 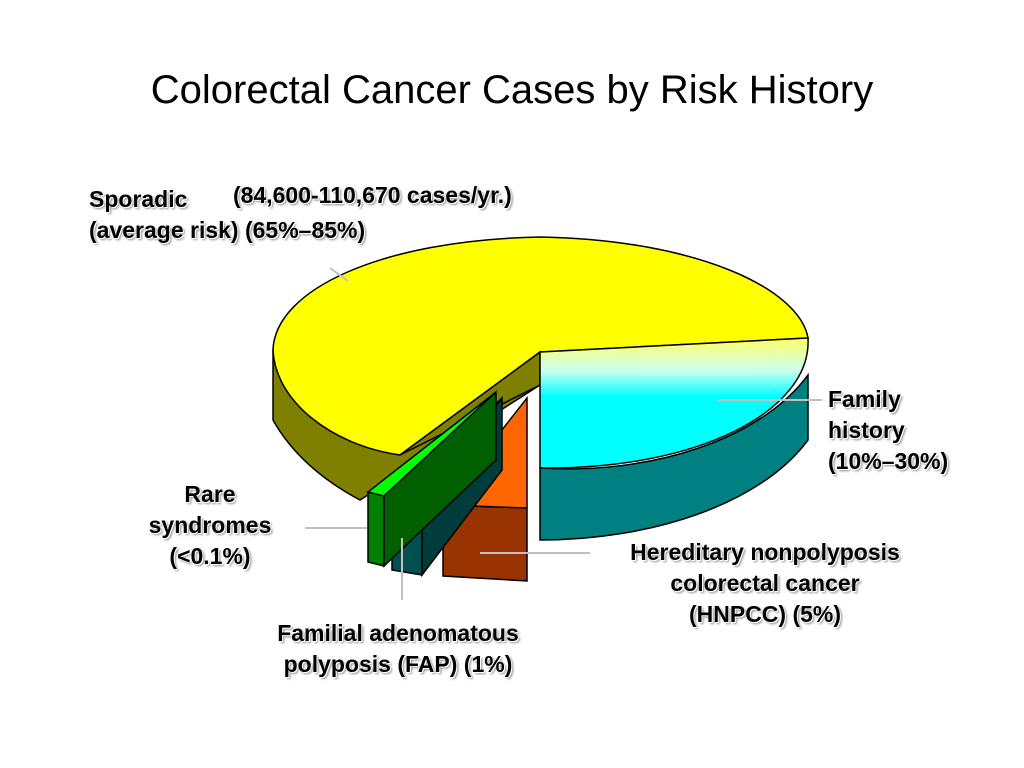 What do you see at coordinates (674, 403) in the screenshot?
I see `pie-slice-family-top` at bounding box center [674, 403].